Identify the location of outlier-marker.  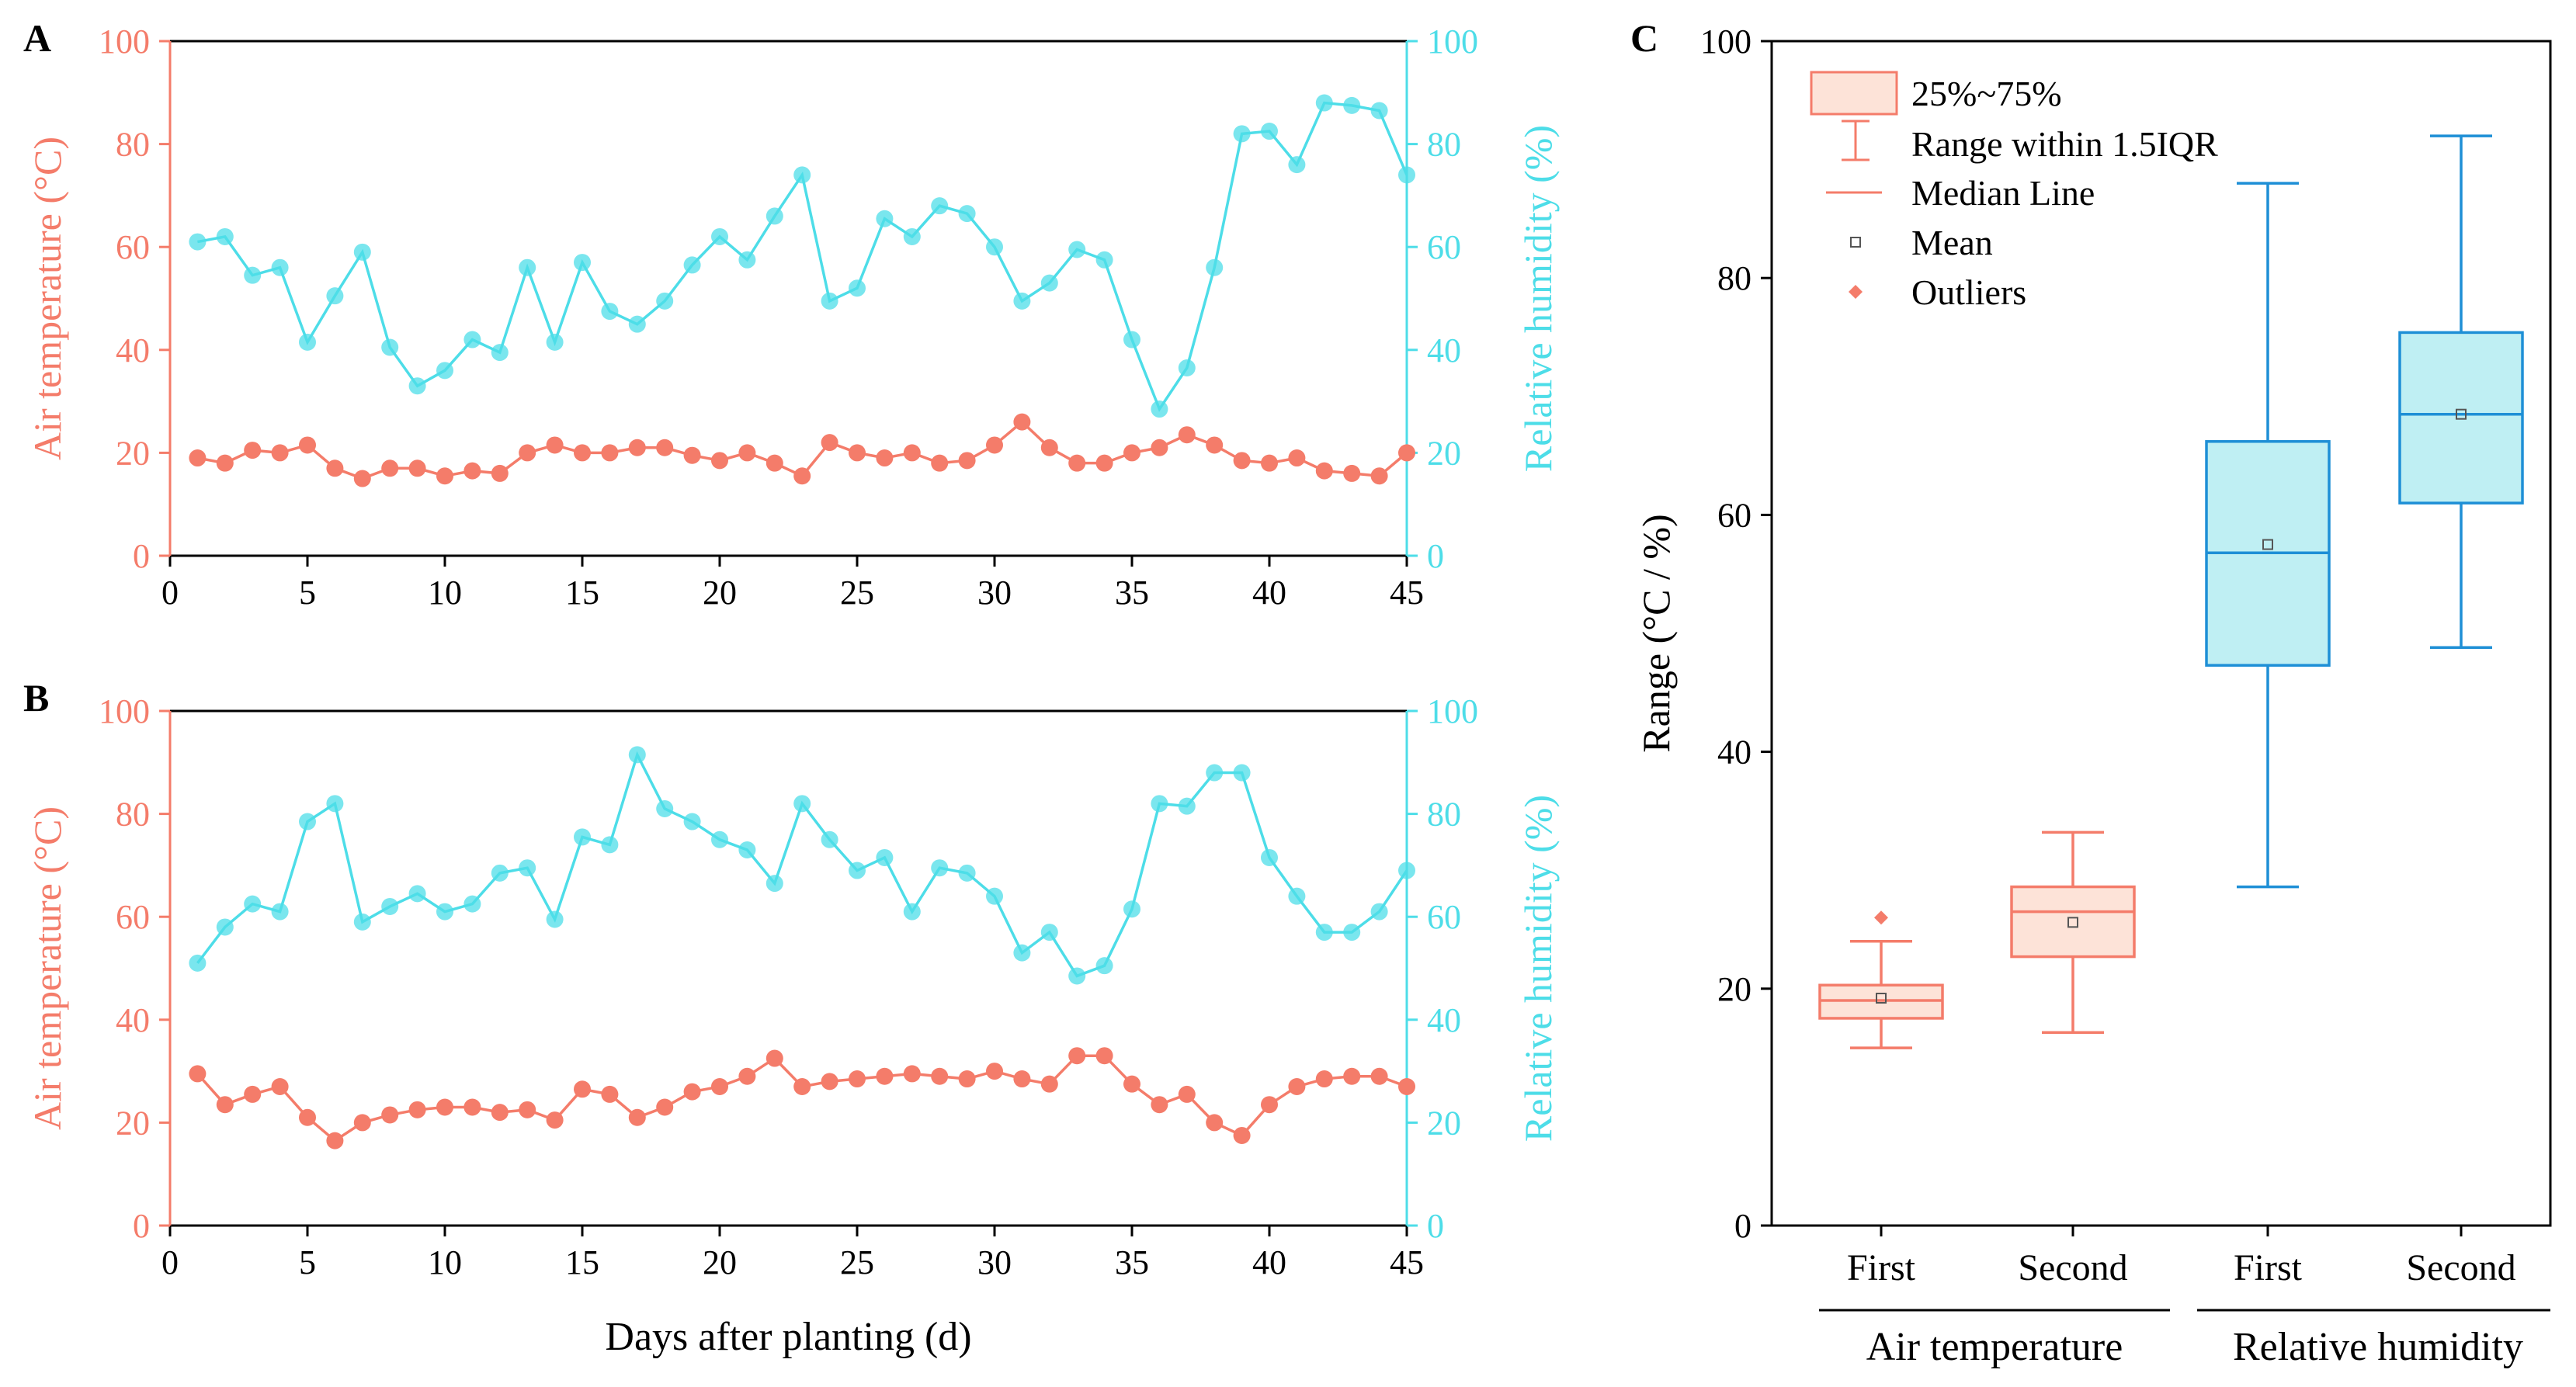
(1881, 917).